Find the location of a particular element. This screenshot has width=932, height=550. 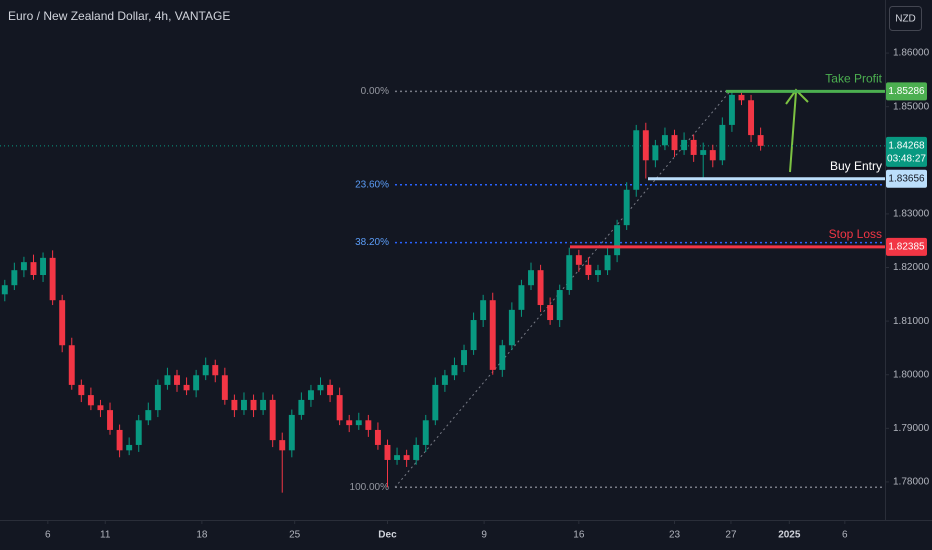

price-tag-label: 1.83656 is located at coordinates (906, 178).